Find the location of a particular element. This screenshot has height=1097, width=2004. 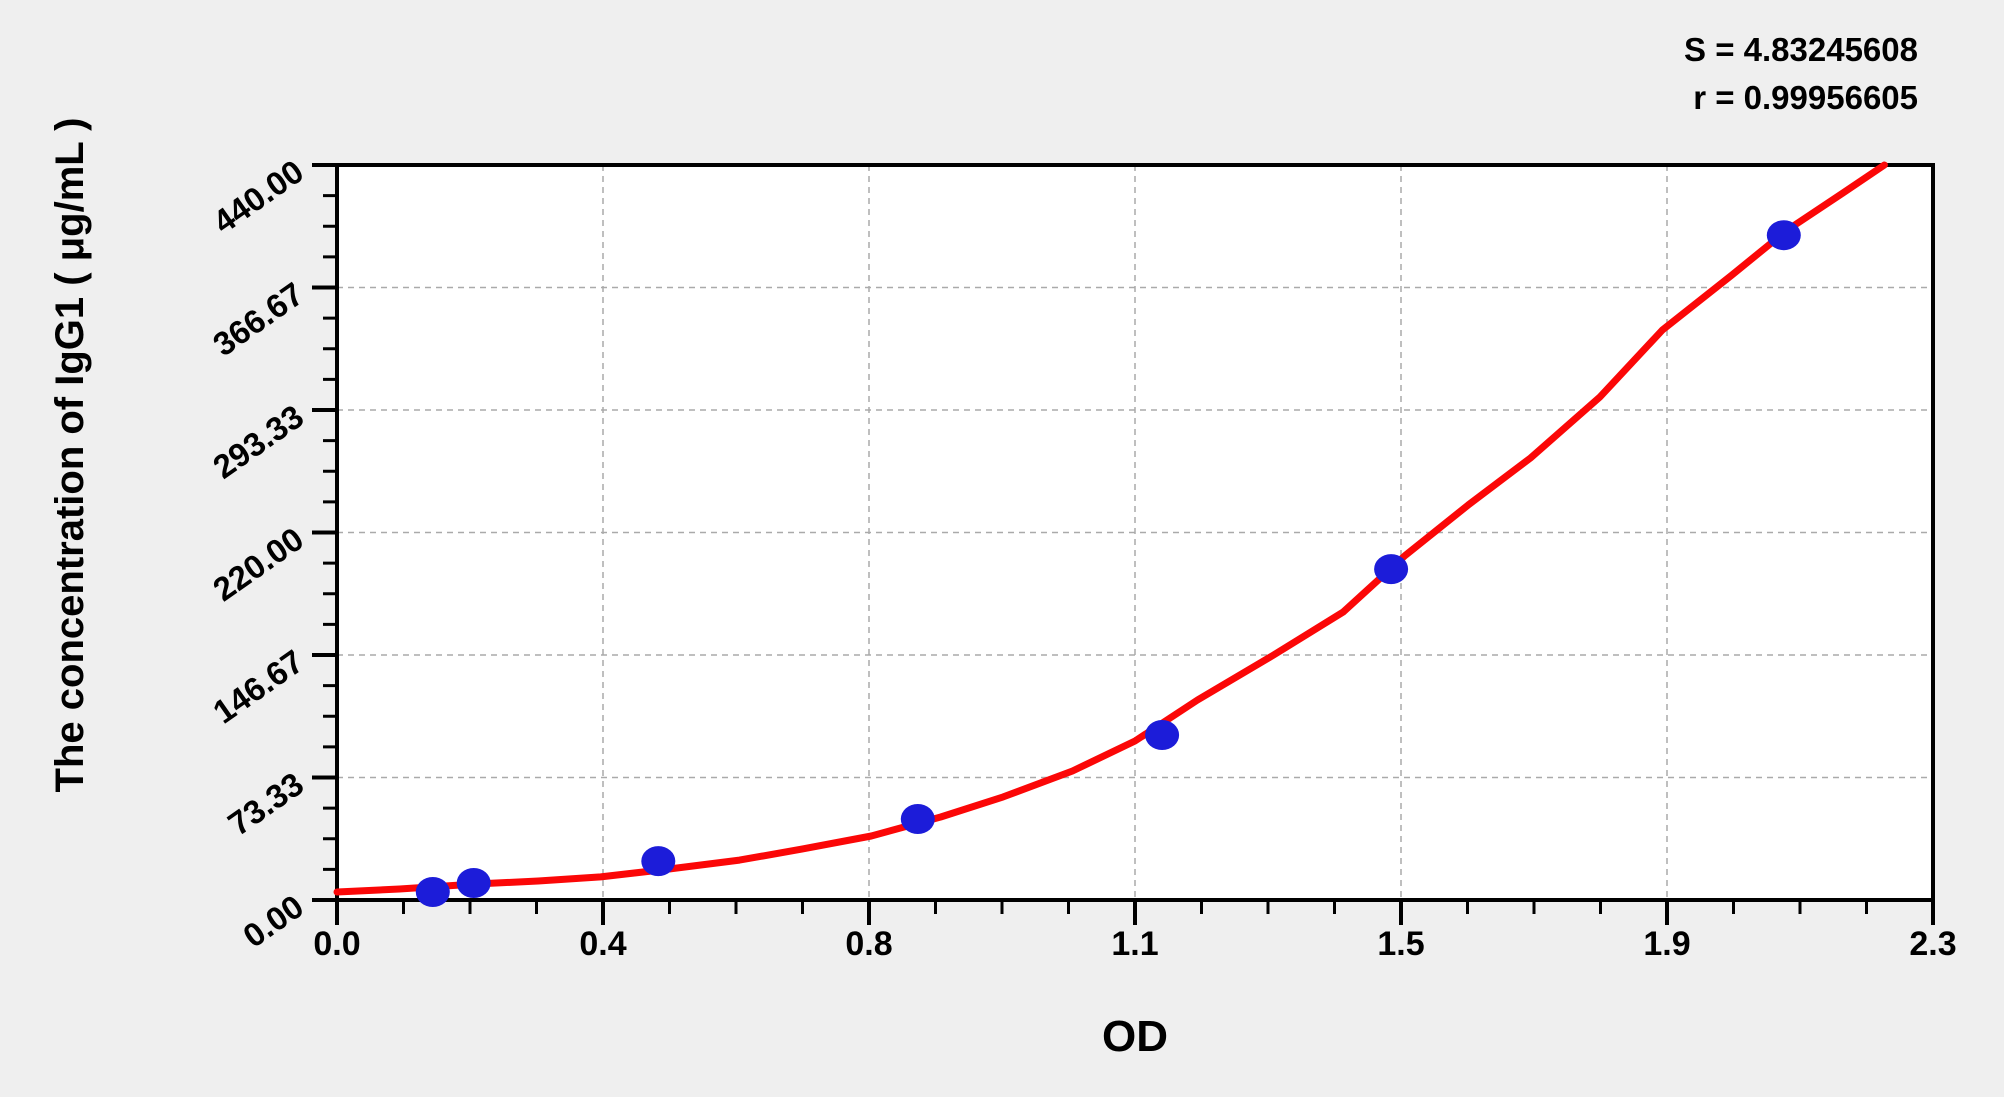

y-tick-label: 220.00 is located at coordinates (258, 564).